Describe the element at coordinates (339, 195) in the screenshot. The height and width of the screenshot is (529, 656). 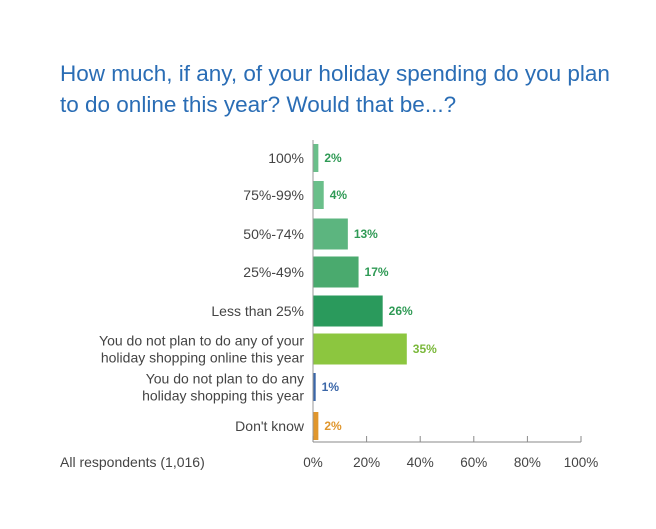
I see `value-label: 4%` at that location.